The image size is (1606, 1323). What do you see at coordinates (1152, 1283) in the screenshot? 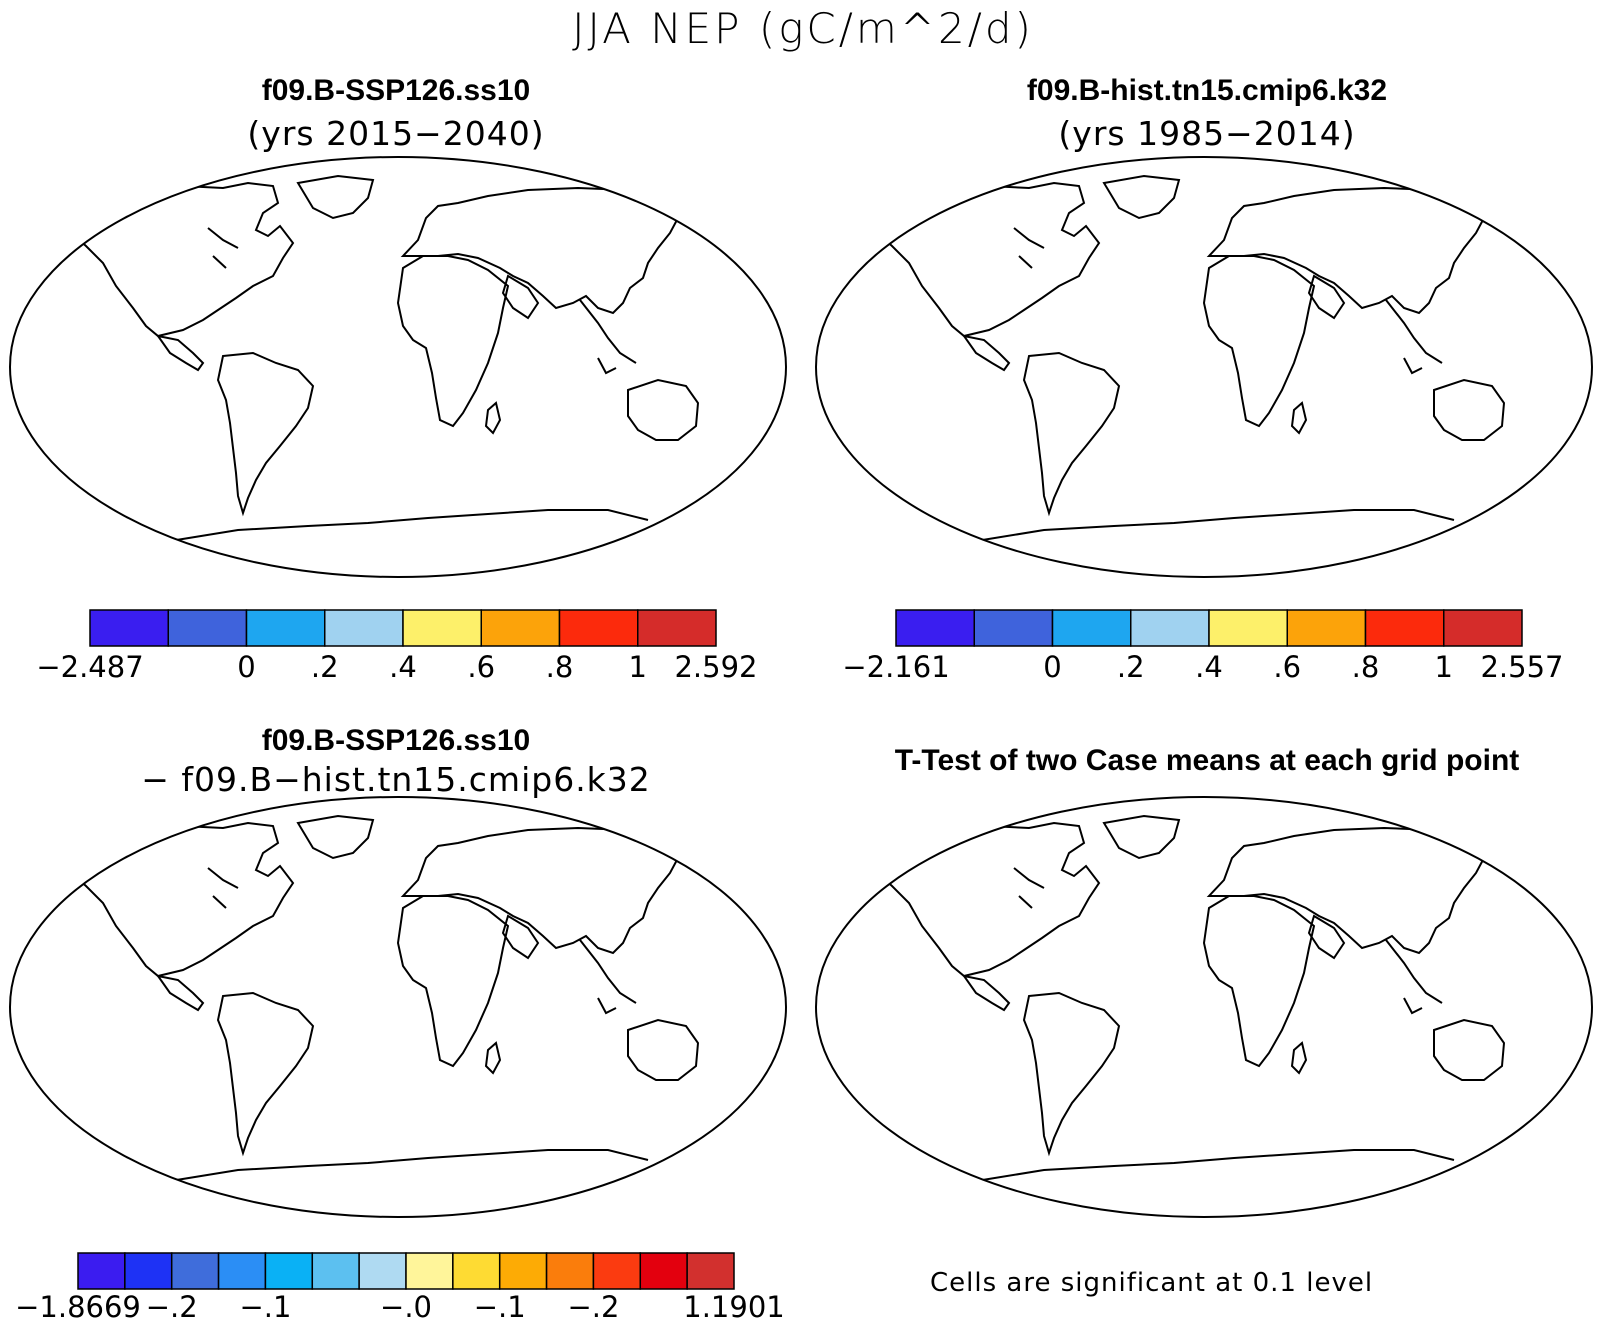
I see `significance-note: Cells are significant at 0.1 level` at bounding box center [1152, 1283].